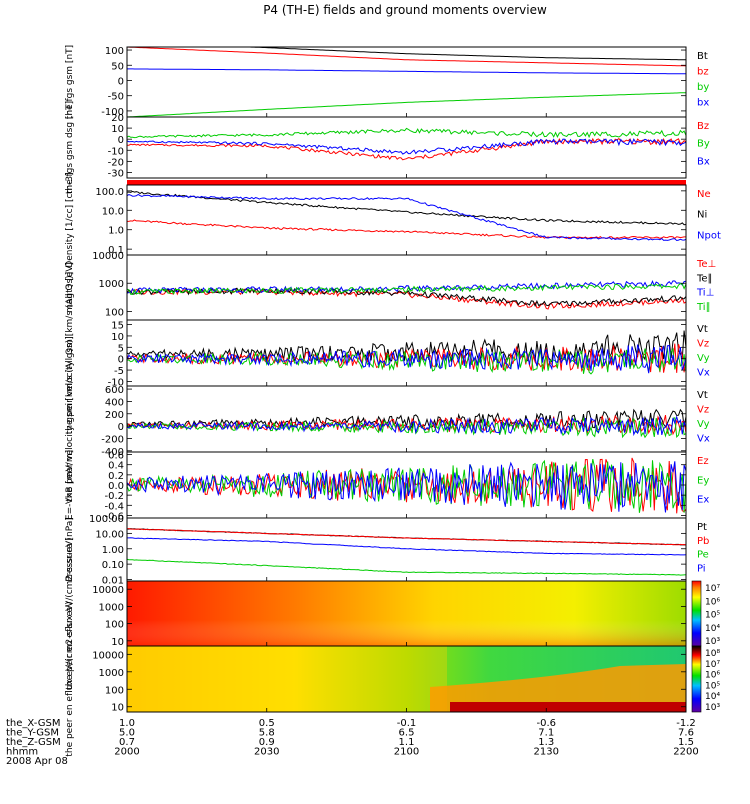 The image size is (750, 804). I want to click on series-line-Ez, so click(407, 485).